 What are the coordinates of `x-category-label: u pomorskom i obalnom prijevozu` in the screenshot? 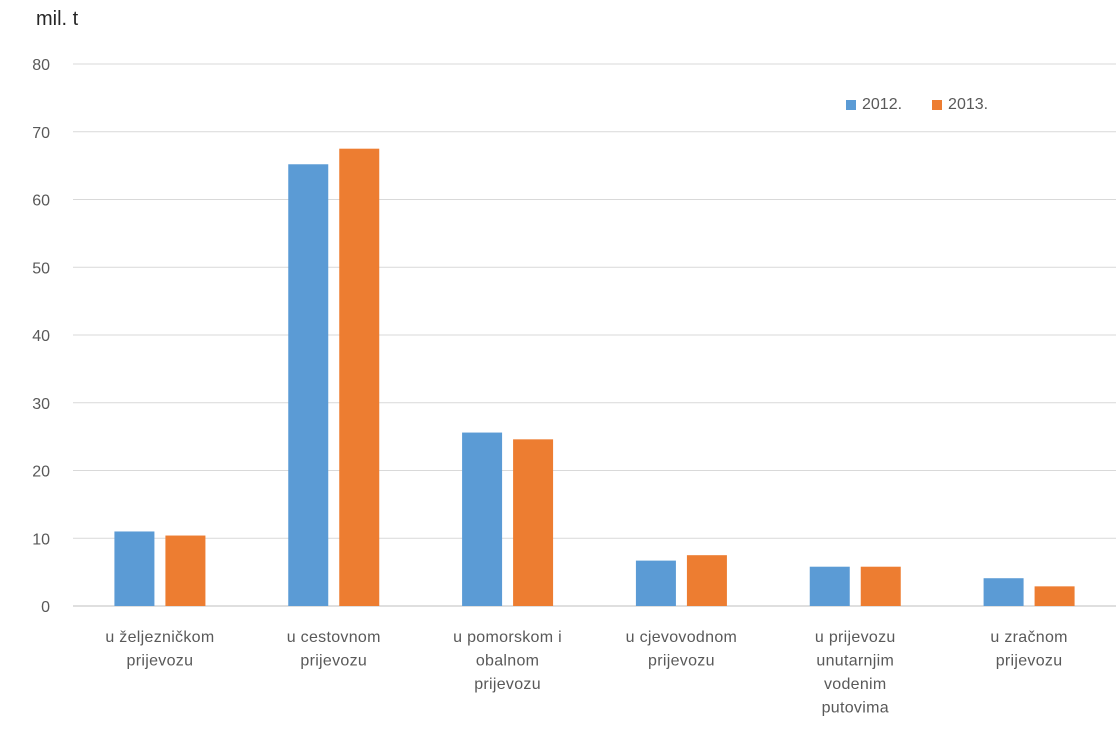 It's located at (507, 661).